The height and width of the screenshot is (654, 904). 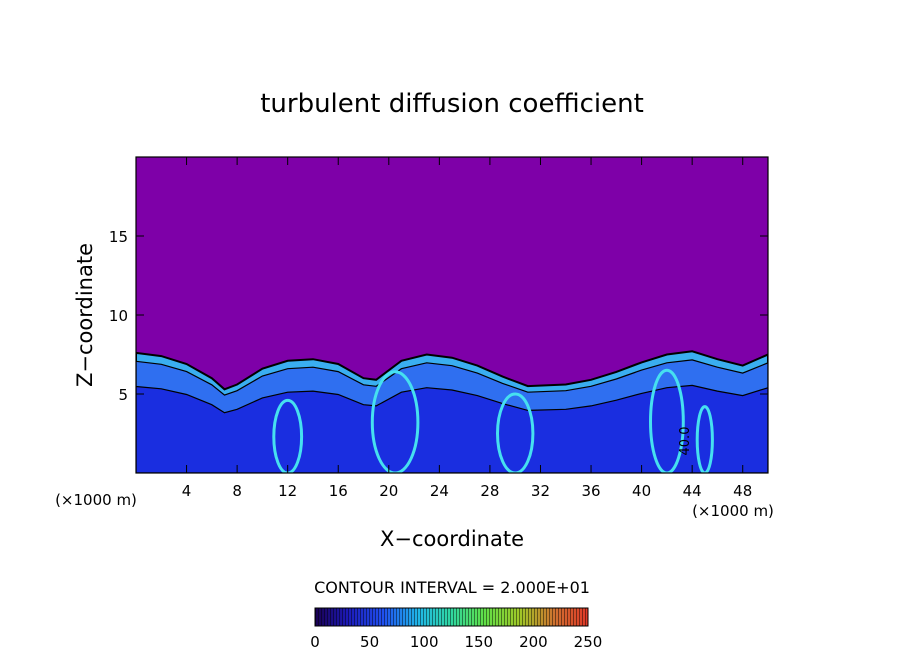 I want to click on colorbar-tick-label: 0, so click(x=315, y=642).